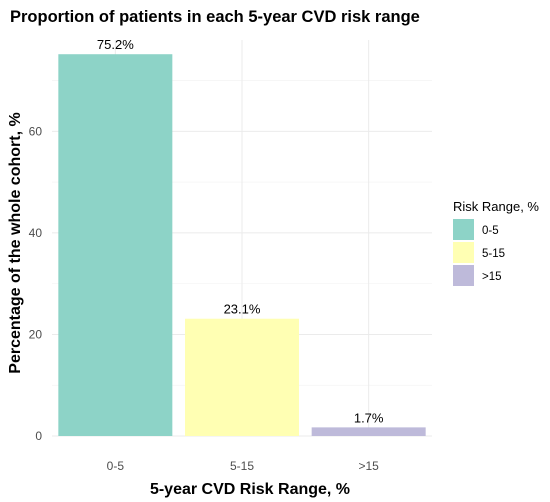 This screenshot has height=502, width=550. Describe the element at coordinates (496, 206) in the screenshot. I see `legend-title: Risk Range, %` at that location.